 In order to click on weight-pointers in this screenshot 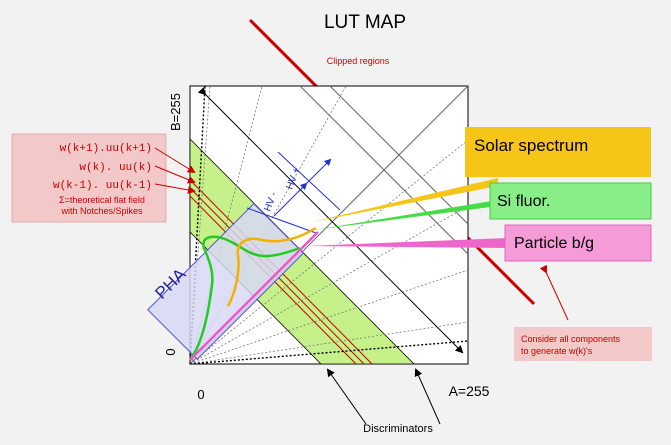, I will do `click(175, 170)`.